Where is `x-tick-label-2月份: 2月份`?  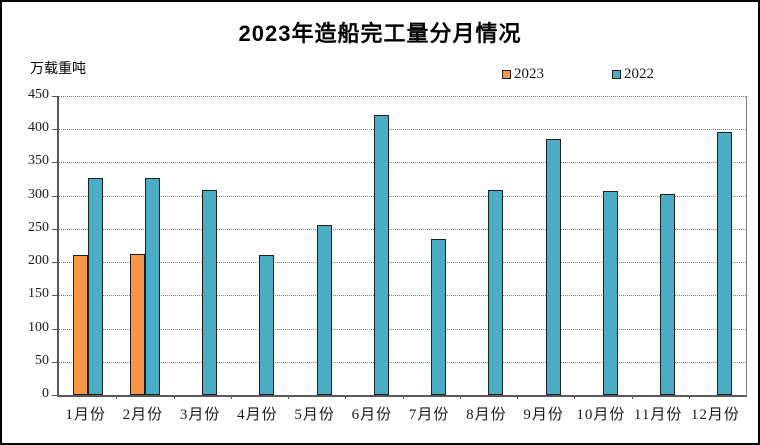 x-tick-label-2月份: 2月份 is located at coordinates (143, 415).